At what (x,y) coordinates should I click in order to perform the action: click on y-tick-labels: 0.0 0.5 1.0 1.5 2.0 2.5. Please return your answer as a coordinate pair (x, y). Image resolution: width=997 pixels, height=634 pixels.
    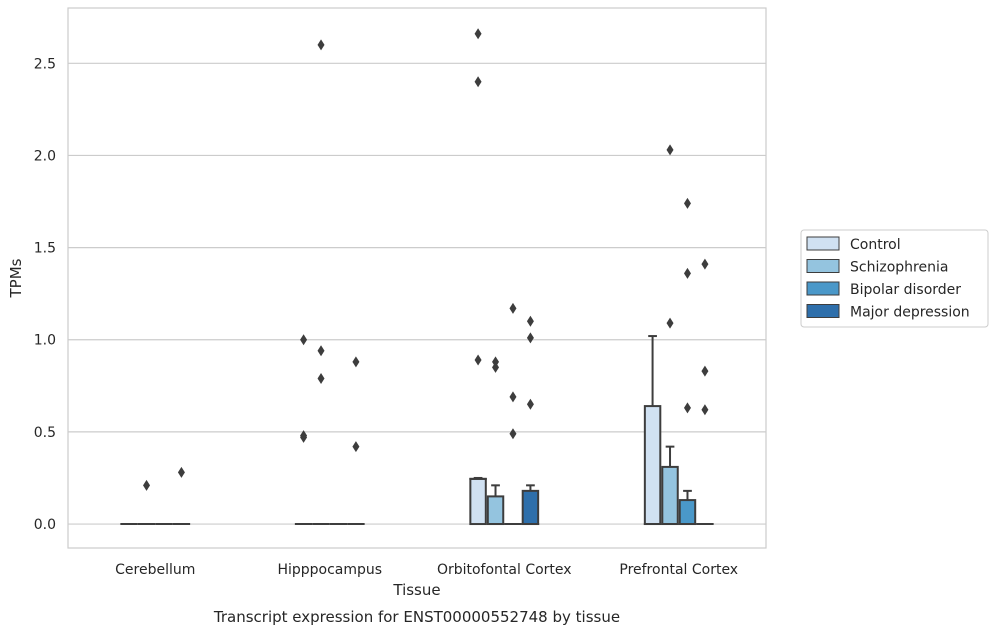
    Looking at the image, I should click on (45, 294).